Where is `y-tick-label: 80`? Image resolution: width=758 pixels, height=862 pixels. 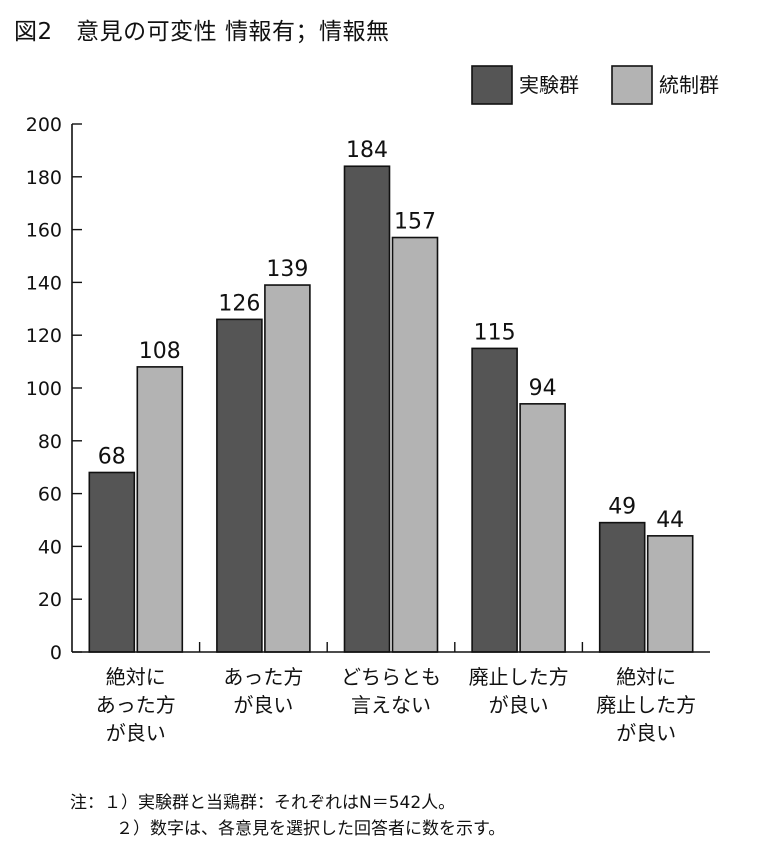 y-tick-label: 80 is located at coordinates (50, 442).